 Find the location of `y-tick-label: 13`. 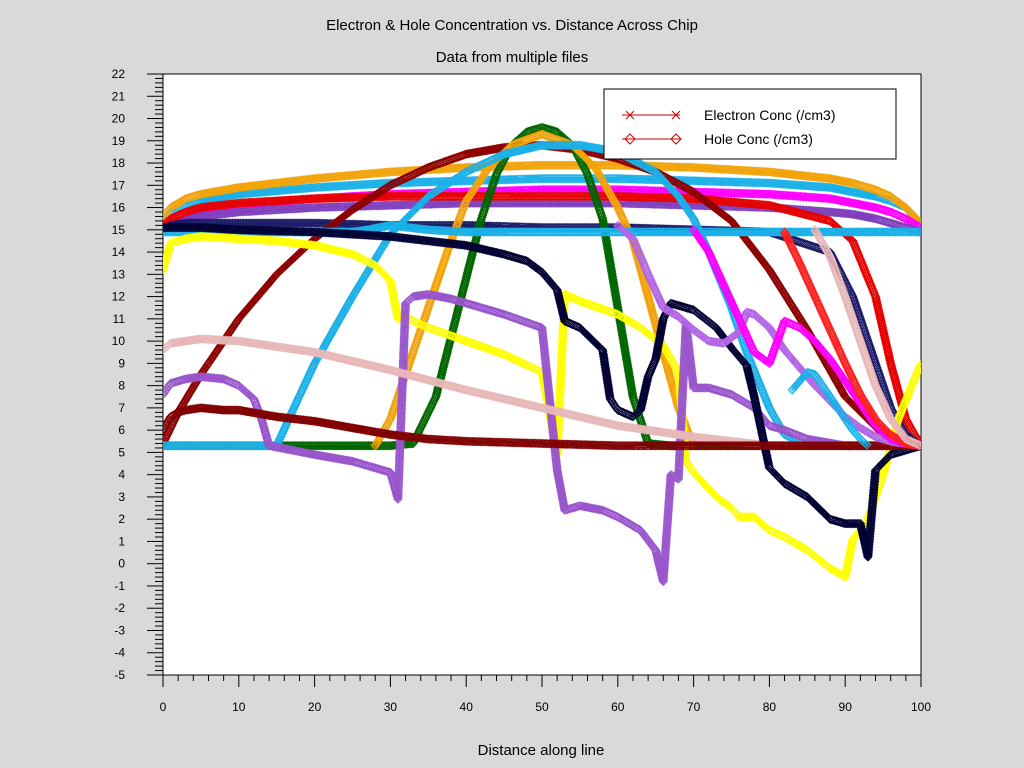

y-tick-label: 13 is located at coordinates (119, 274).